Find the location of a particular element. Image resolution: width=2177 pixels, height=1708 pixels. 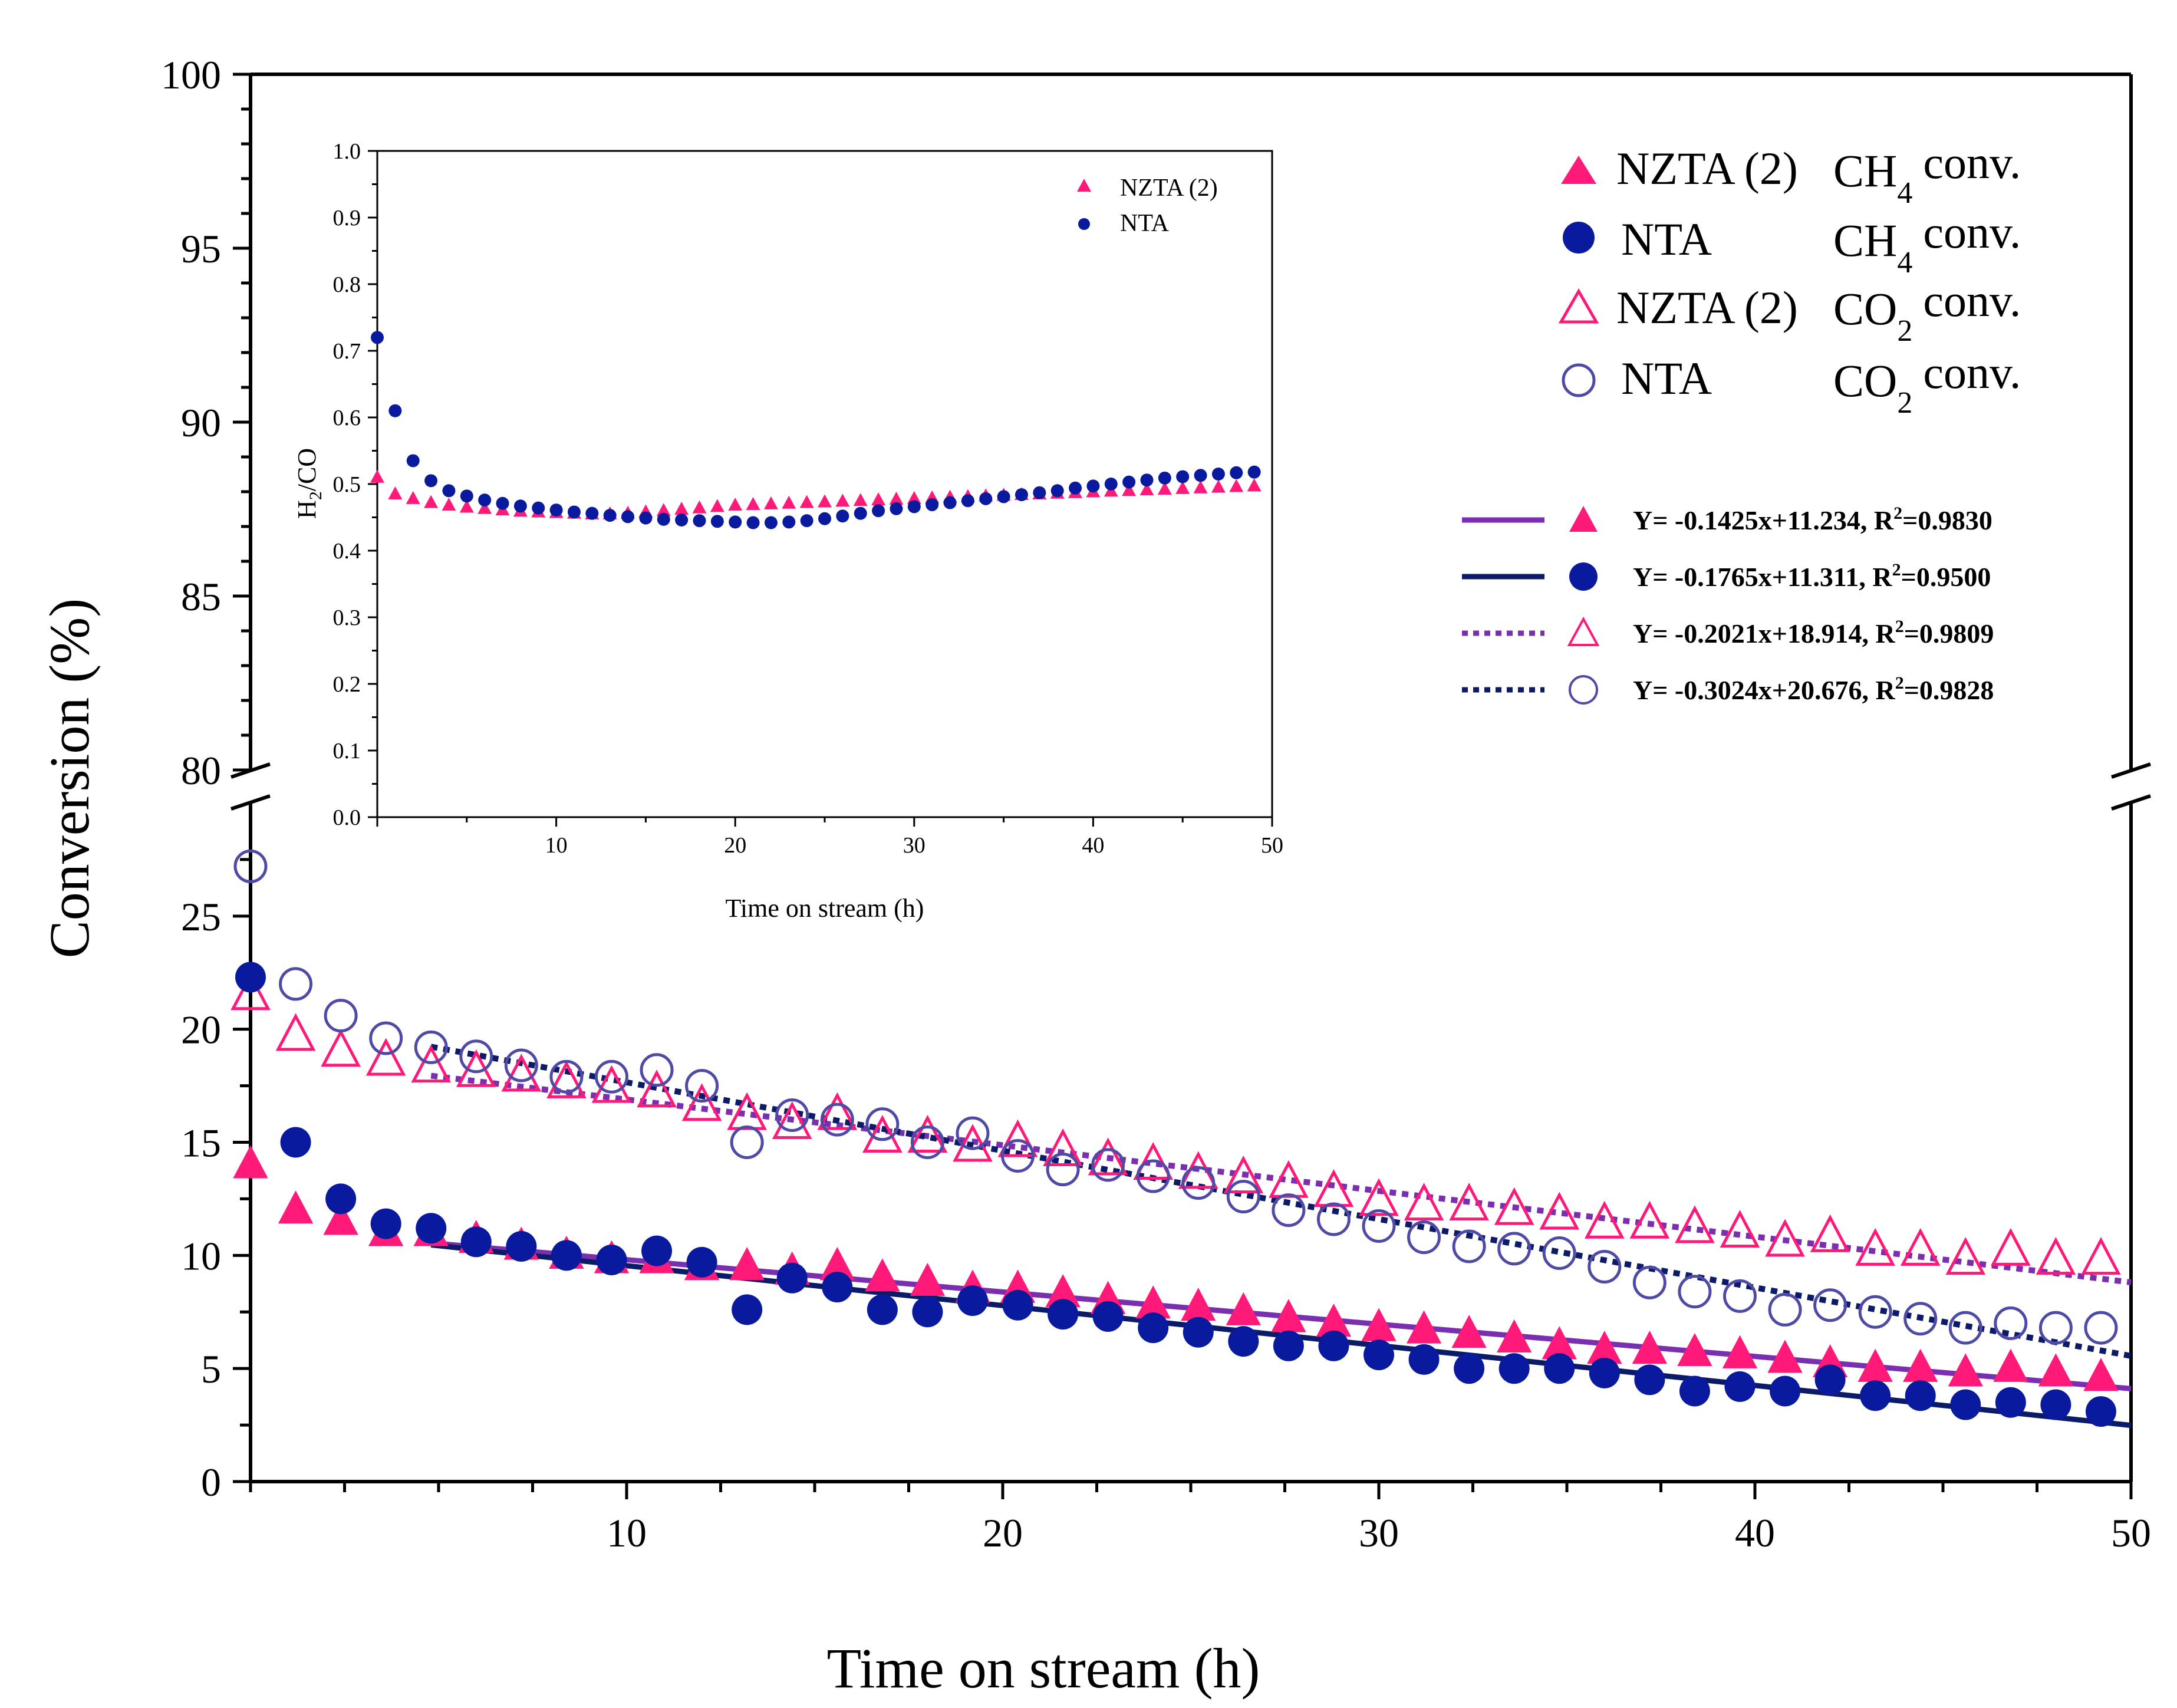

inset-y-tick-label: 0.3 is located at coordinates (347, 617).